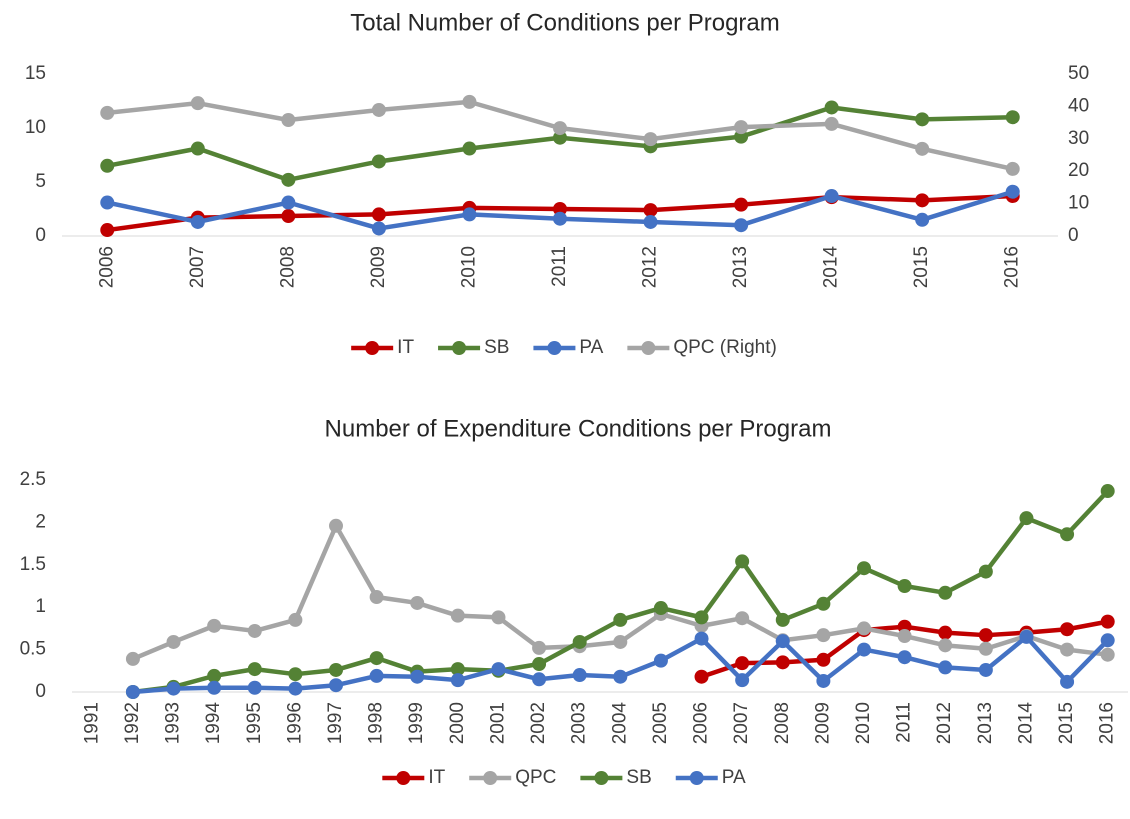  What do you see at coordinates (335, 723) in the screenshot?
I see `x-tick-label: 1997` at bounding box center [335, 723].